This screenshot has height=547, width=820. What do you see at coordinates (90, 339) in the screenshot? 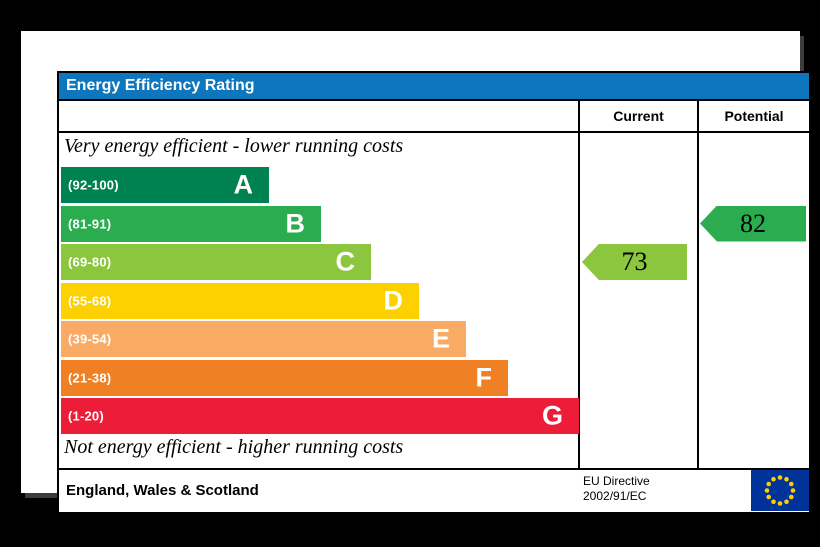
I see `band-e-range-label: (39-54)` at bounding box center [90, 339].